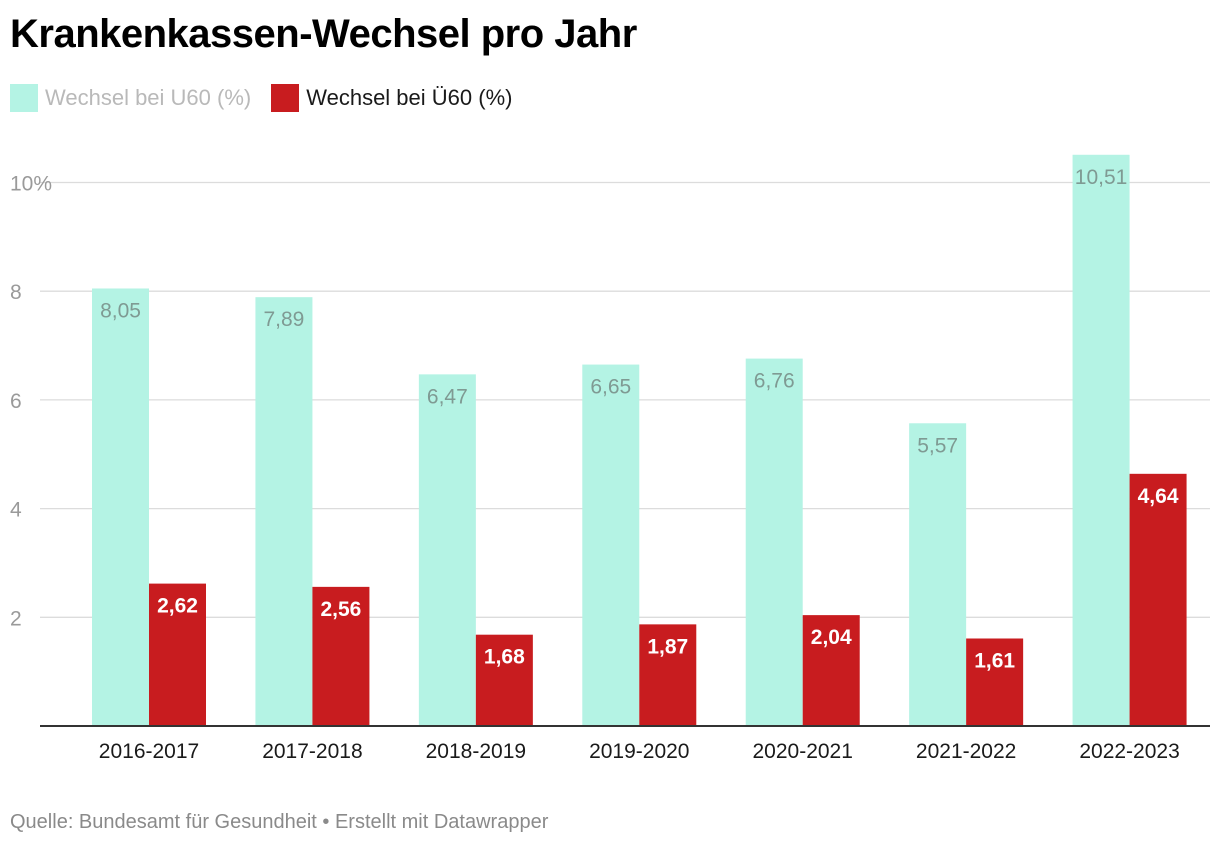 Image resolution: width=1220 pixels, height=848 pixels. What do you see at coordinates (16, 292) in the screenshot?
I see `y-tick-label-8: 8` at bounding box center [16, 292].